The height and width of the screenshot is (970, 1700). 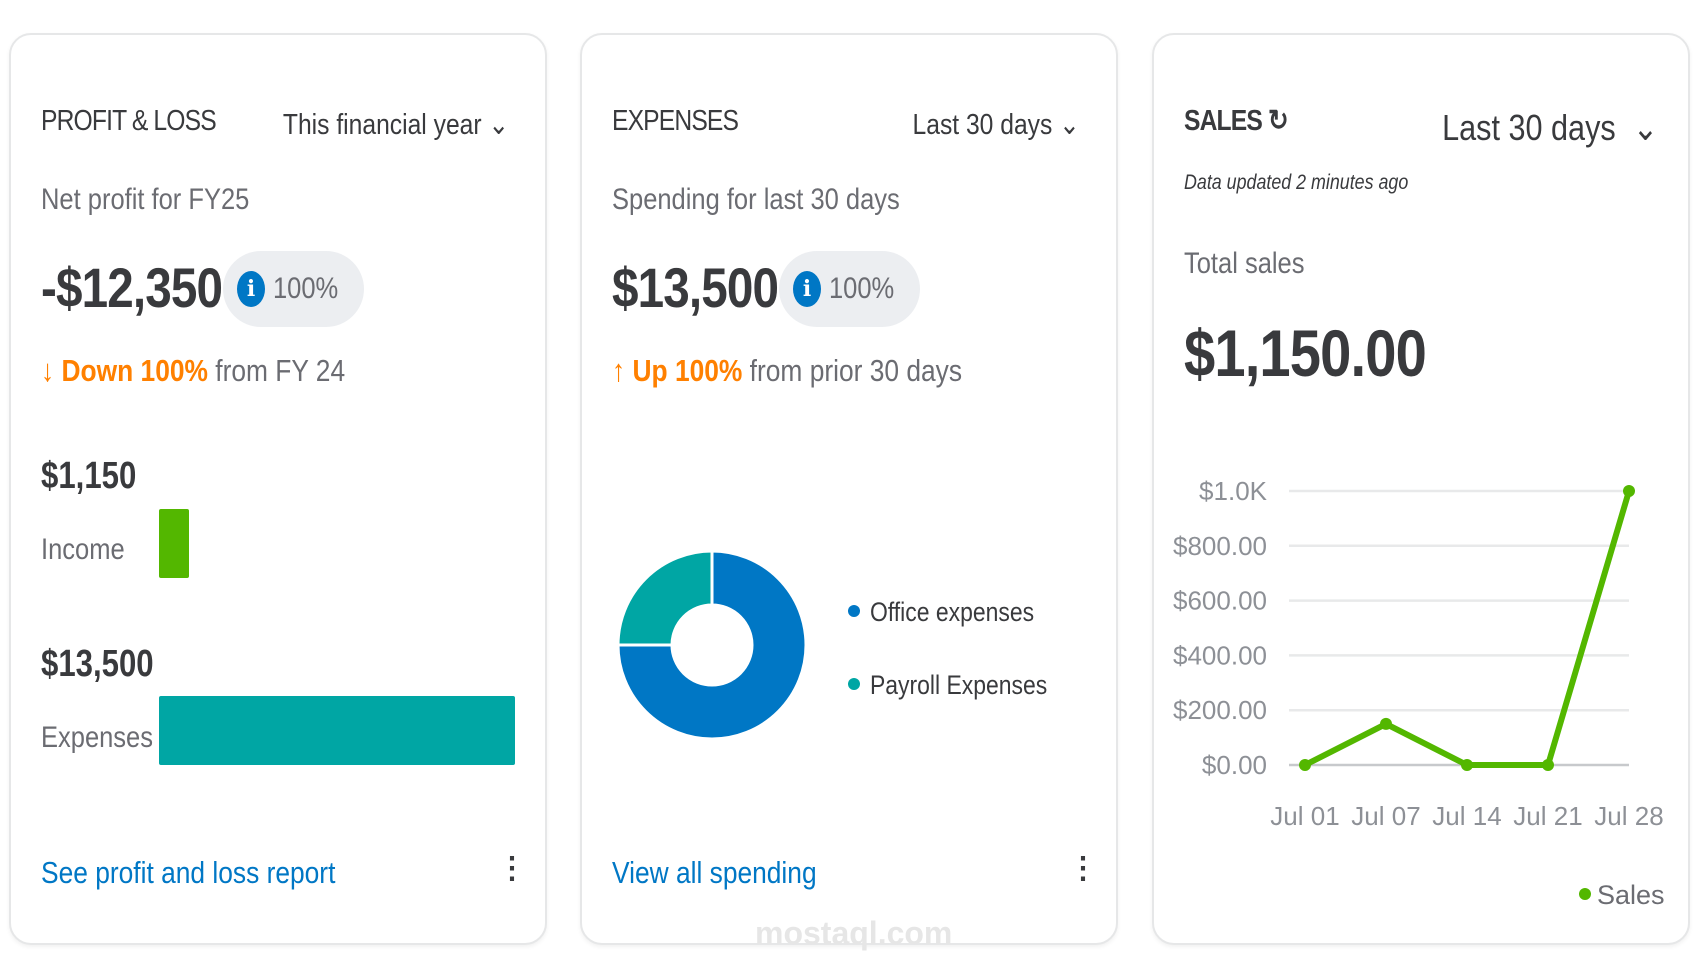 What do you see at coordinates (129, 121) in the screenshot?
I see `card-title: PROFIT & LOSS` at bounding box center [129, 121].